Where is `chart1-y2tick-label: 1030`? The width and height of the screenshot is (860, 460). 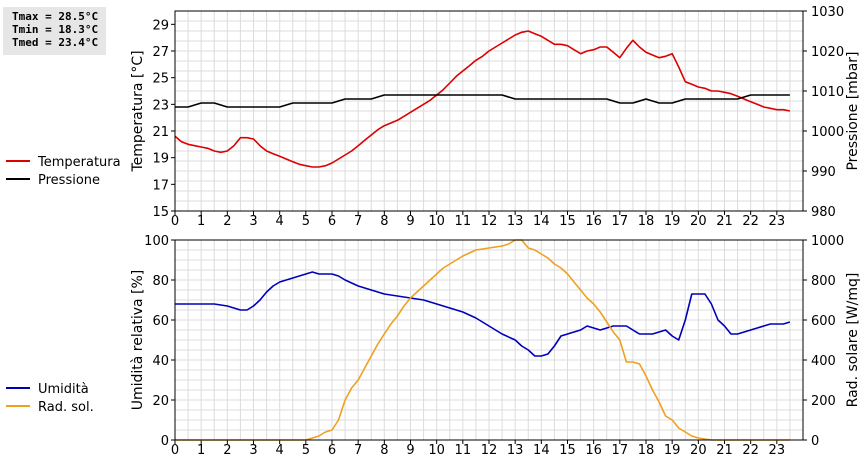
chart1-y2tick-label: 1030 is located at coordinates (827, 12).